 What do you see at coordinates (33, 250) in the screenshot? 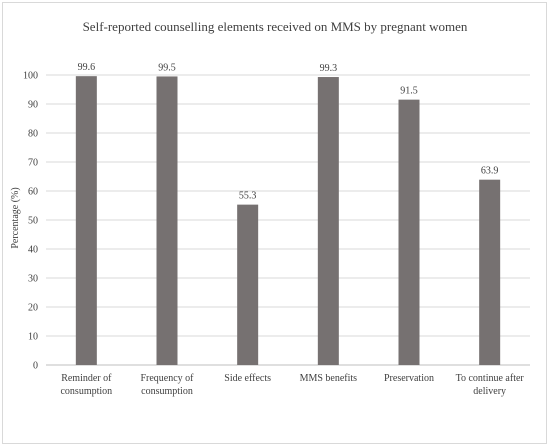
I see `y-tick-label: 40` at bounding box center [33, 250].